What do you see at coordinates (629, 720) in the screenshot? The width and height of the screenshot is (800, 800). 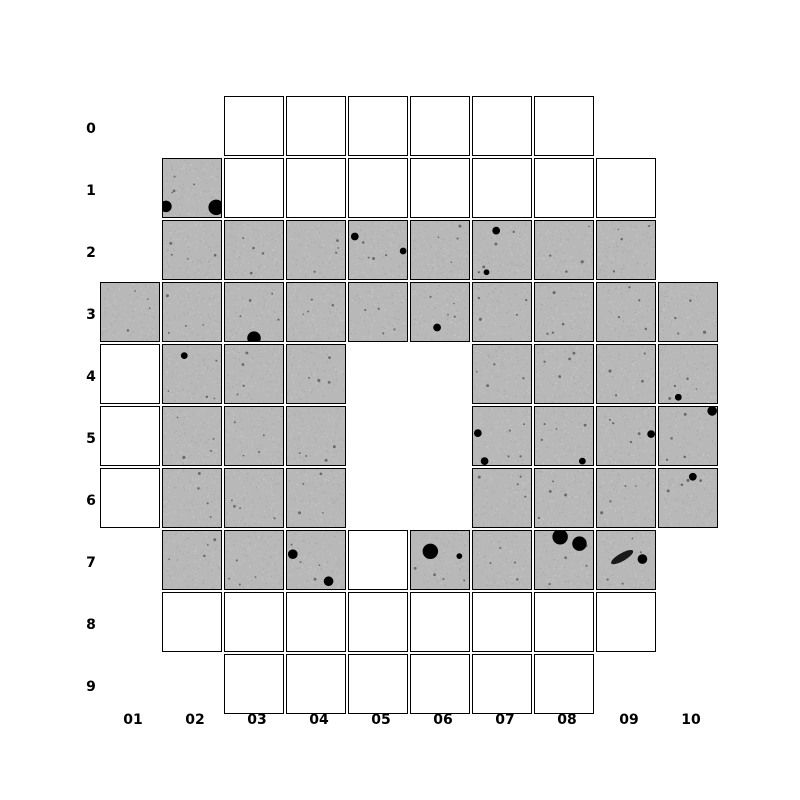 I see `column-label-09: 09` at bounding box center [629, 720].